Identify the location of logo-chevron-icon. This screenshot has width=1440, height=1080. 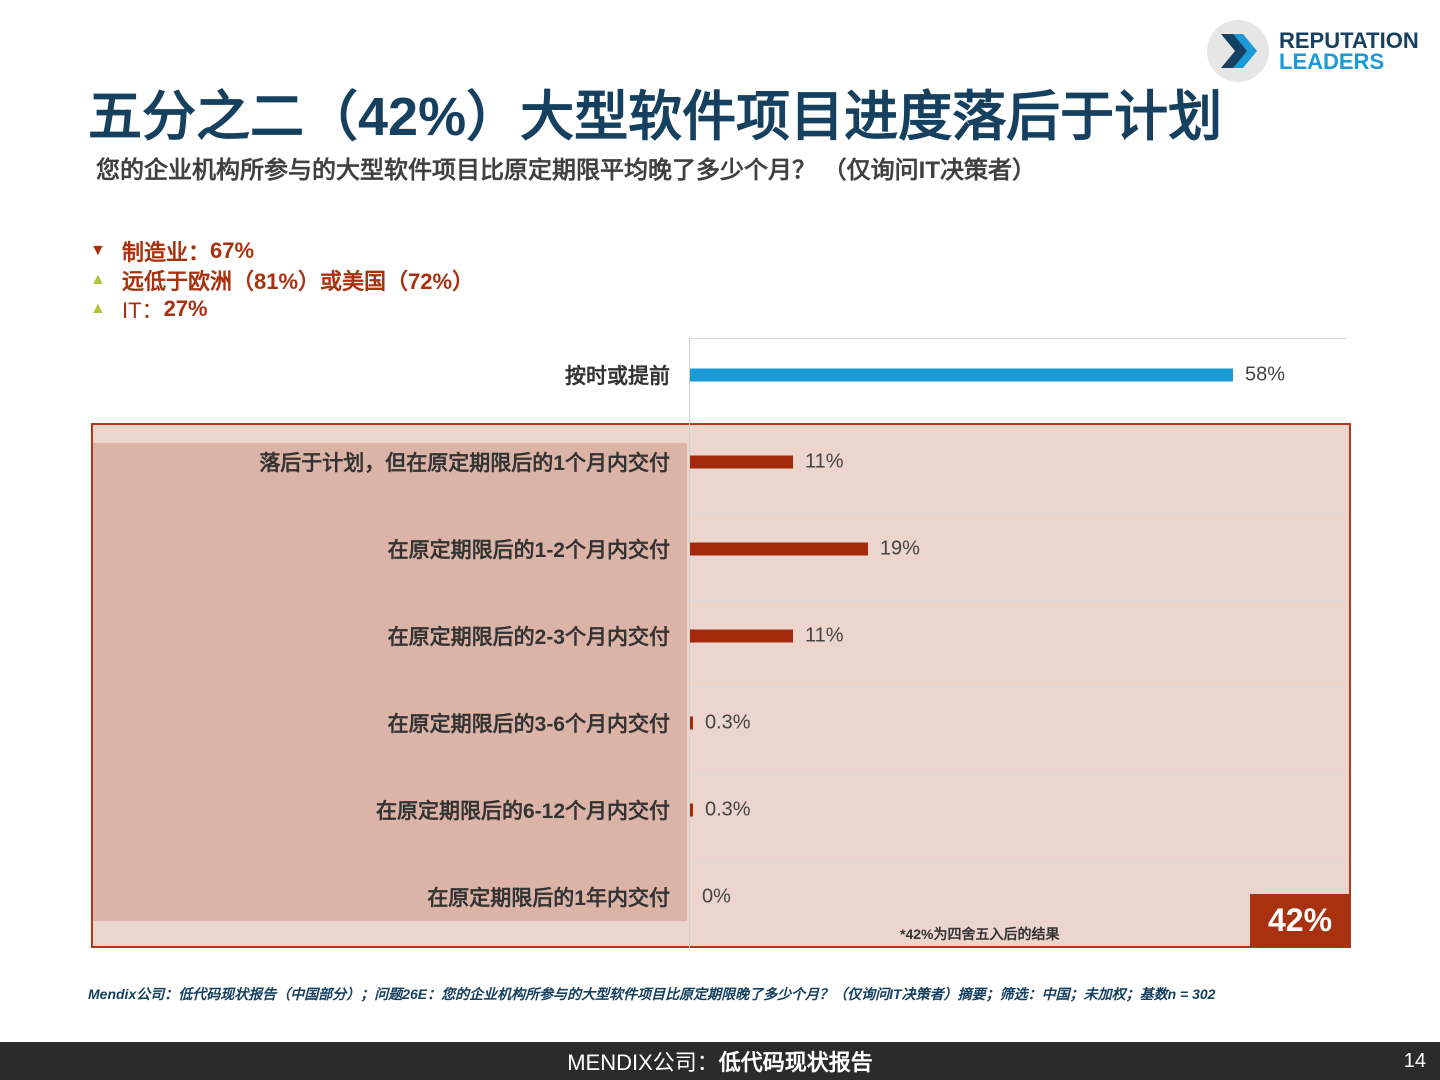
(1238, 51).